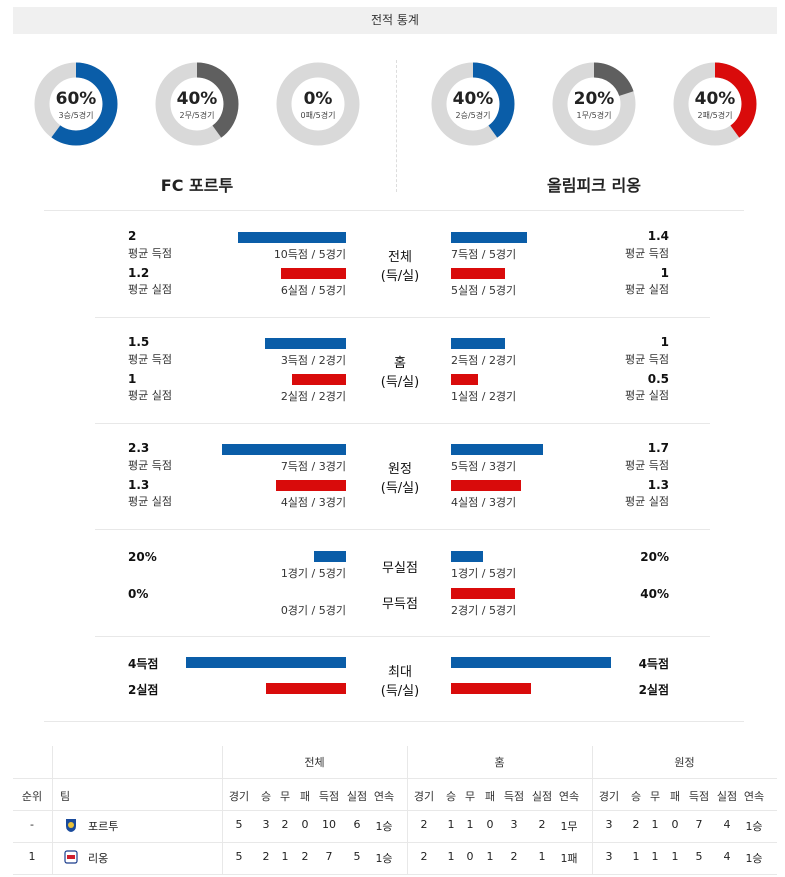 The height and width of the screenshot is (877, 785). What do you see at coordinates (143, 690) in the screenshot?
I see `left-max-against-value: 2실점` at bounding box center [143, 690].